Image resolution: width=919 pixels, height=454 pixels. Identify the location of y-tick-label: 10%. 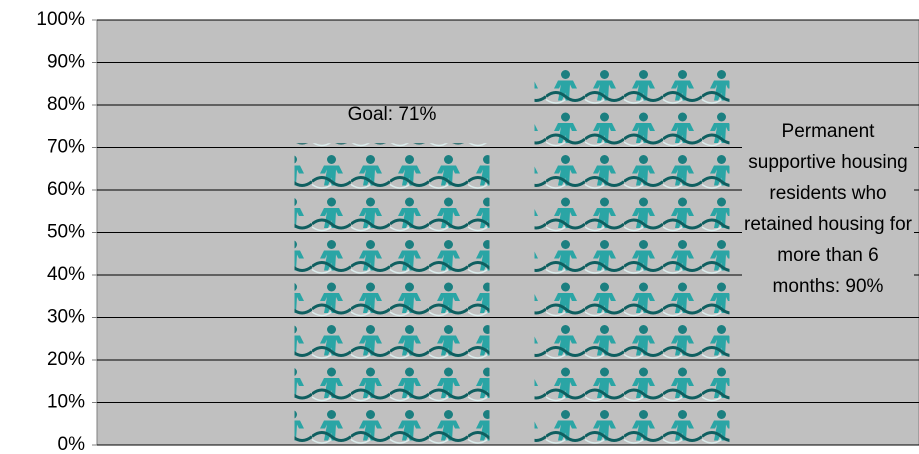
(66, 402).